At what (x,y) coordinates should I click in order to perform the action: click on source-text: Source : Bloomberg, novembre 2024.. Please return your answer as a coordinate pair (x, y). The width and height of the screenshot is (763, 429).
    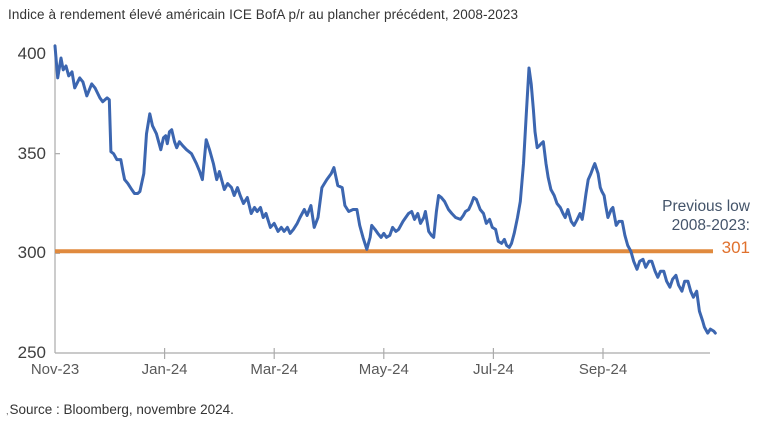
    Looking at the image, I should click on (121, 409).